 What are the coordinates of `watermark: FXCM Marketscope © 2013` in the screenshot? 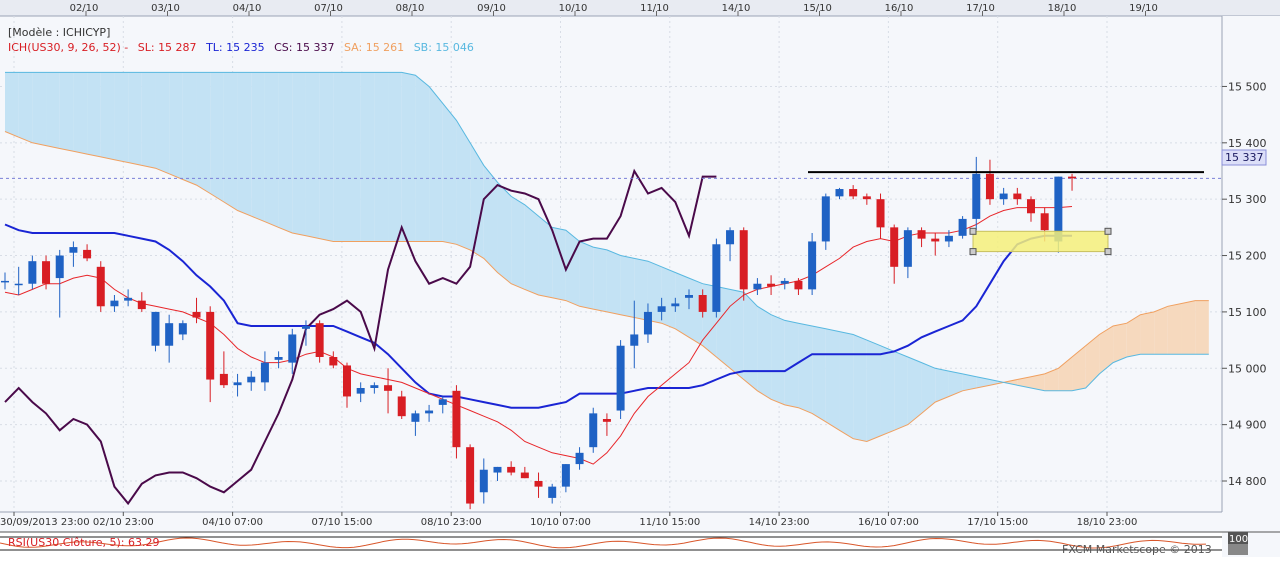 It's located at (1137, 549).